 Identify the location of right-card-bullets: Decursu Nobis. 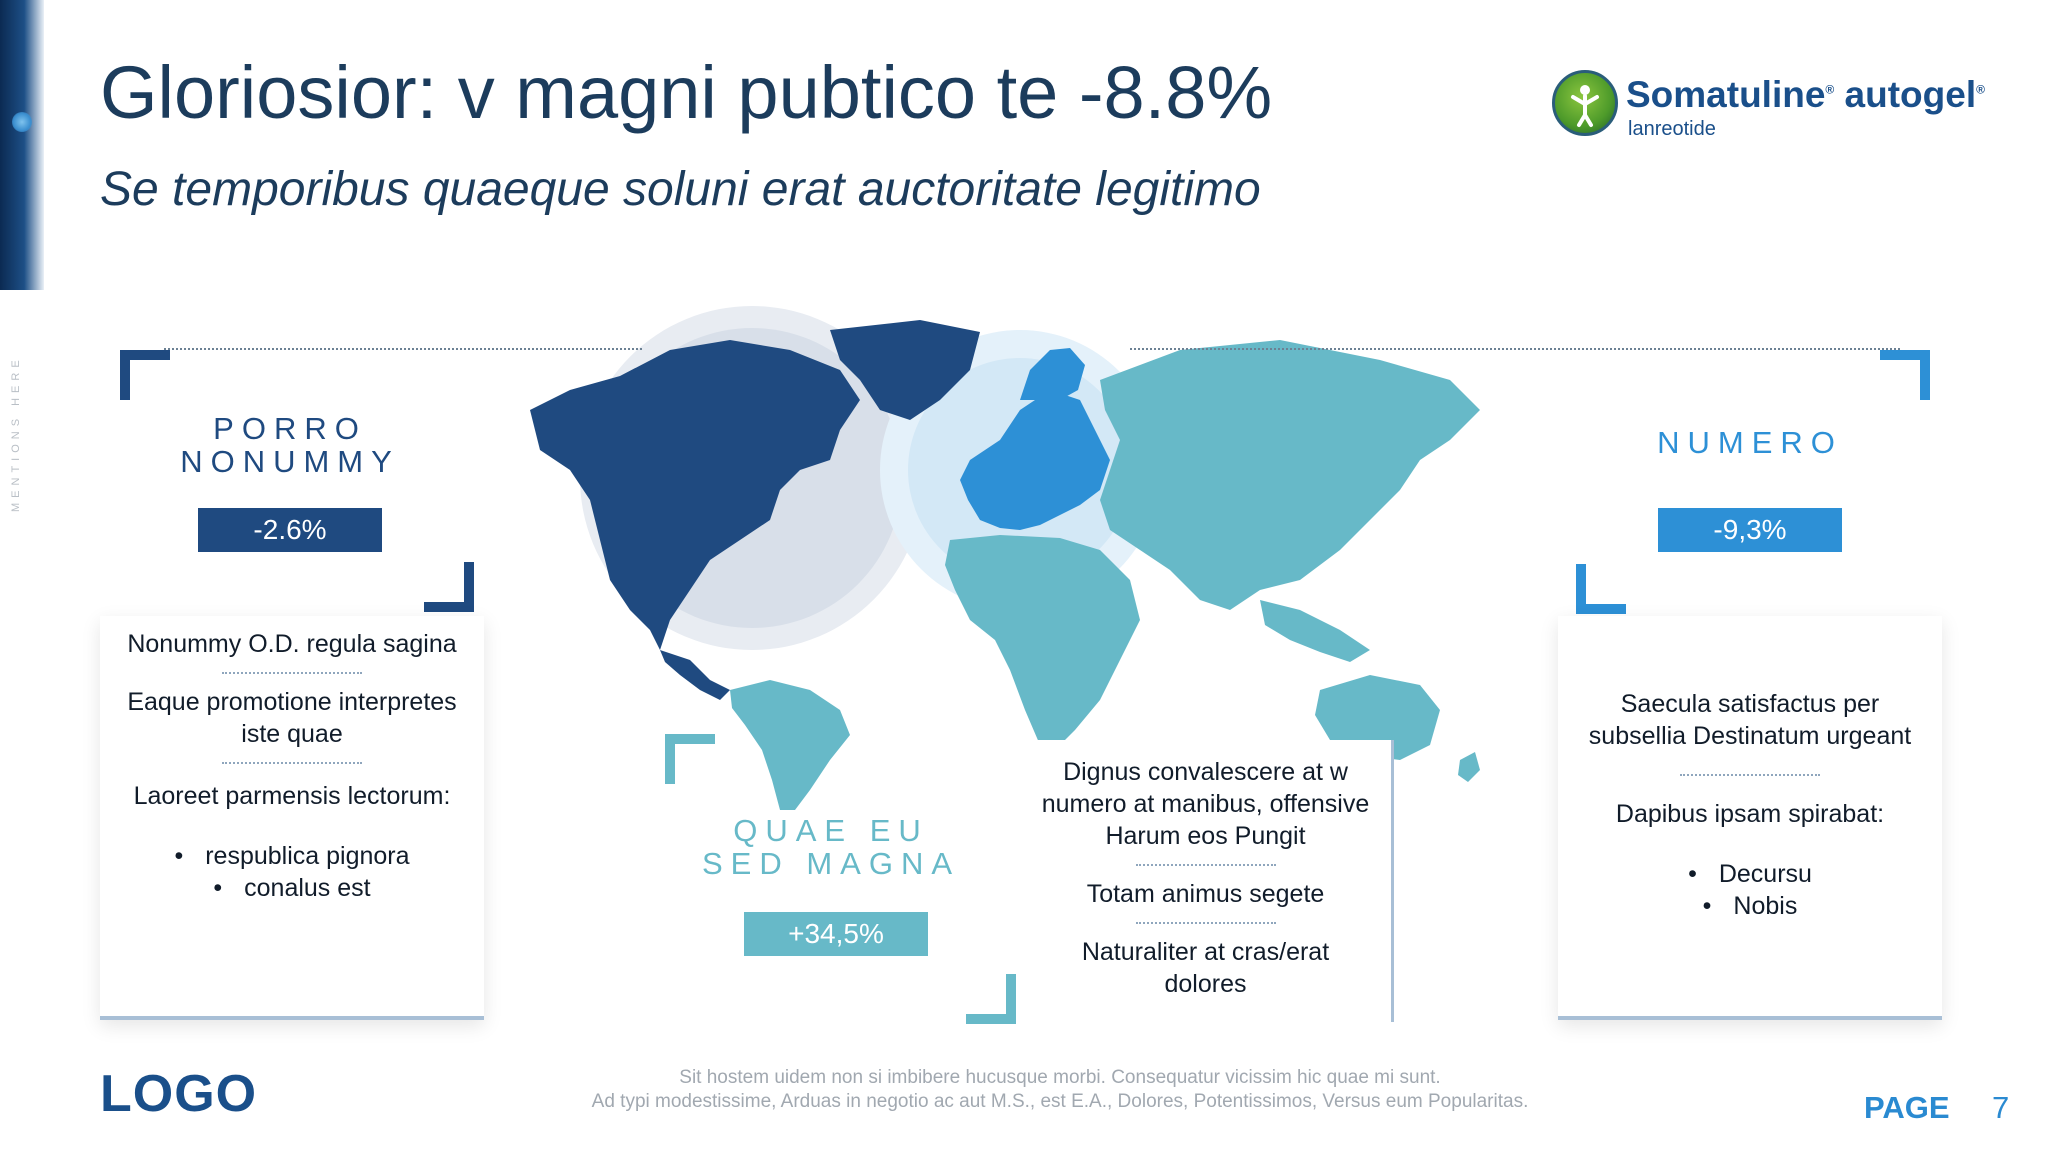
(1750, 890).